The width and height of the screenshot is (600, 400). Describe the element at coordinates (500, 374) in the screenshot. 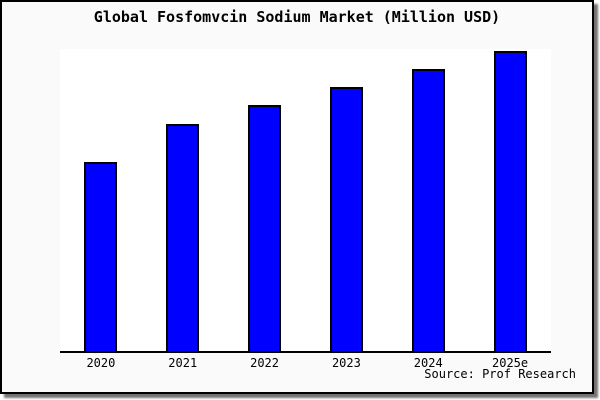

I see `source-label: Source: Prof Research` at that location.